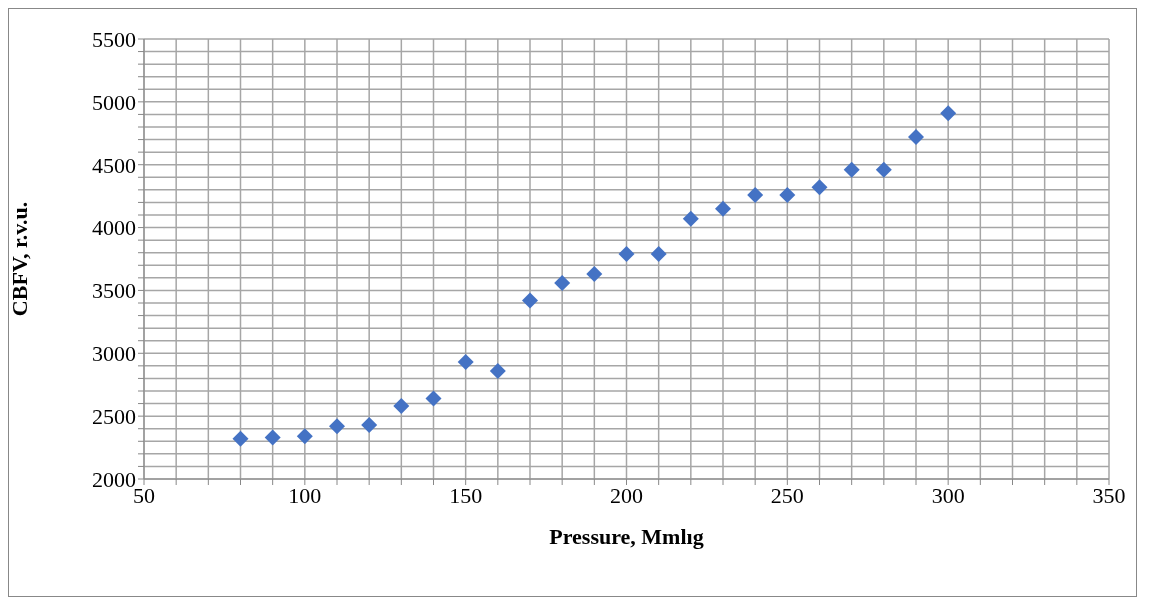 The width and height of the screenshot is (1149, 608). Describe the element at coordinates (948, 495) in the screenshot. I see `x-tick-label: 300` at that location.